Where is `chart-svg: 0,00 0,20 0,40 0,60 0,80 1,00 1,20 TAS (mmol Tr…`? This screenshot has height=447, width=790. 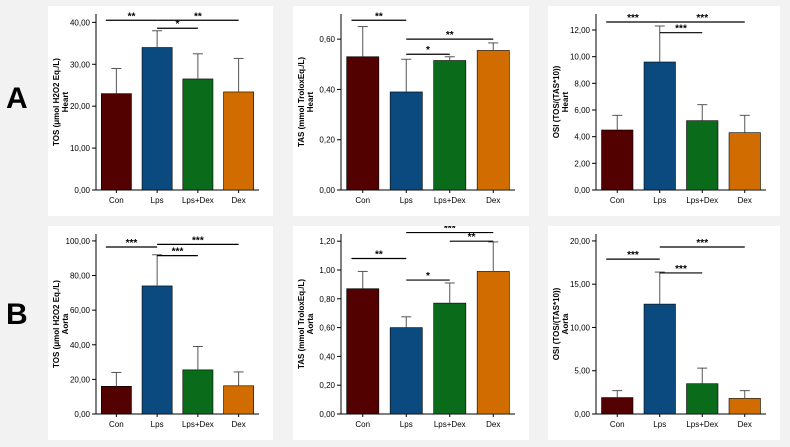 chart-svg: 0,00 0,20 0,40 0,60 0,80 1,00 1,20 TAS (mmol Tr… is located at coordinates (406, 326).